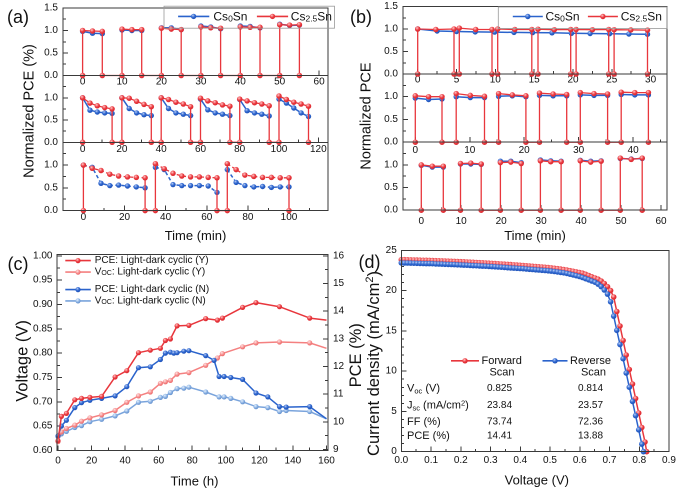 This screenshot has width=681, height=492. I want to click on svg-text: Time (h), so click(195, 480).